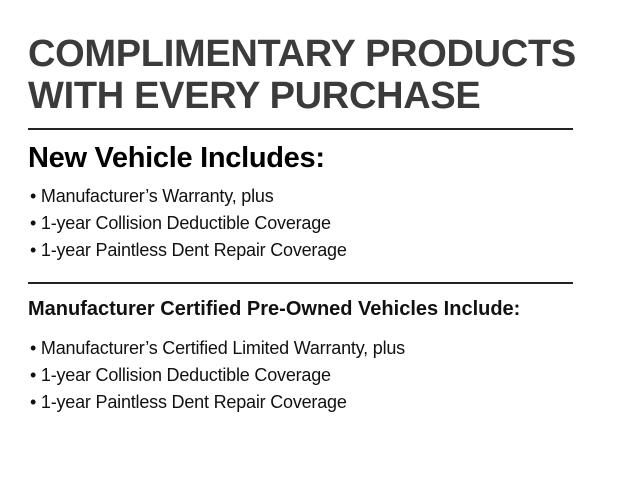 This screenshot has width=640, height=480. Describe the element at coordinates (302, 54) in the screenshot. I see `title-line-1: COMPLIMENTARY PRODUCTS` at that location.